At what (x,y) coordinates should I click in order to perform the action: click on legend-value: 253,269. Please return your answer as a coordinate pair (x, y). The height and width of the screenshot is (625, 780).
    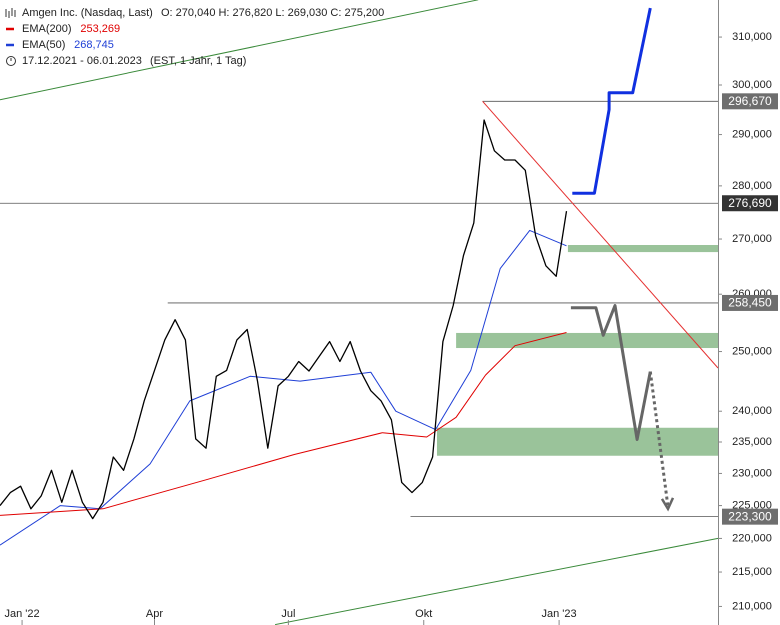
    Looking at the image, I should click on (100, 29).